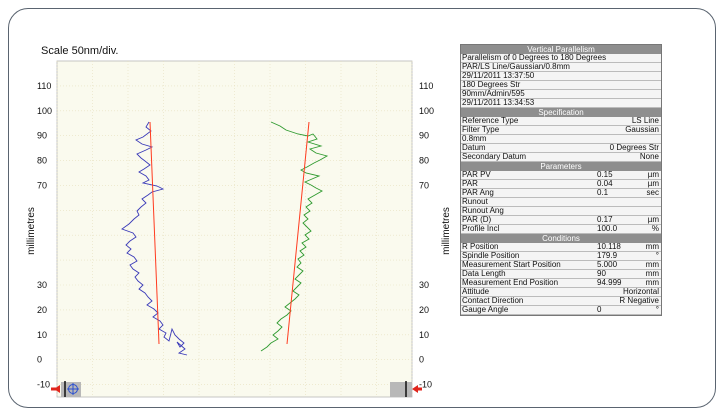 Image resolution: width=726 pixels, height=419 pixels. Describe the element at coordinates (494, 157) in the screenshot. I see `spec-label: Secondary Datum` at that location.